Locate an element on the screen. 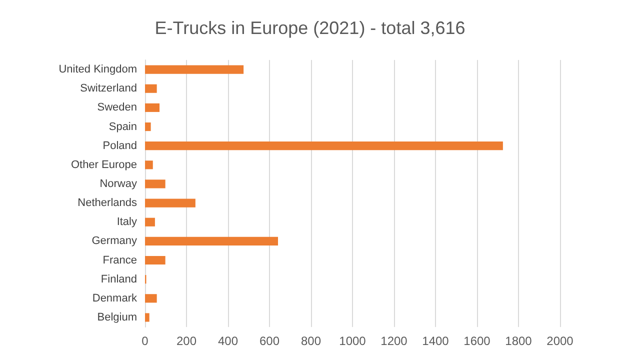 The height and width of the screenshot is (349, 620). y-tick-label: Poland is located at coordinates (119, 146).